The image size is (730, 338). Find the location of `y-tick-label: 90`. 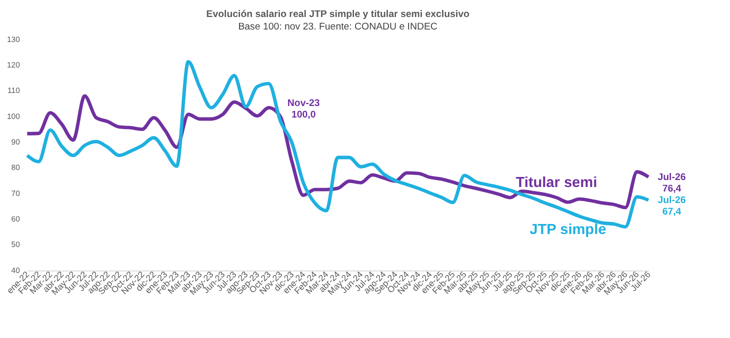

y-tick-label: 90 is located at coordinates (15, 142).